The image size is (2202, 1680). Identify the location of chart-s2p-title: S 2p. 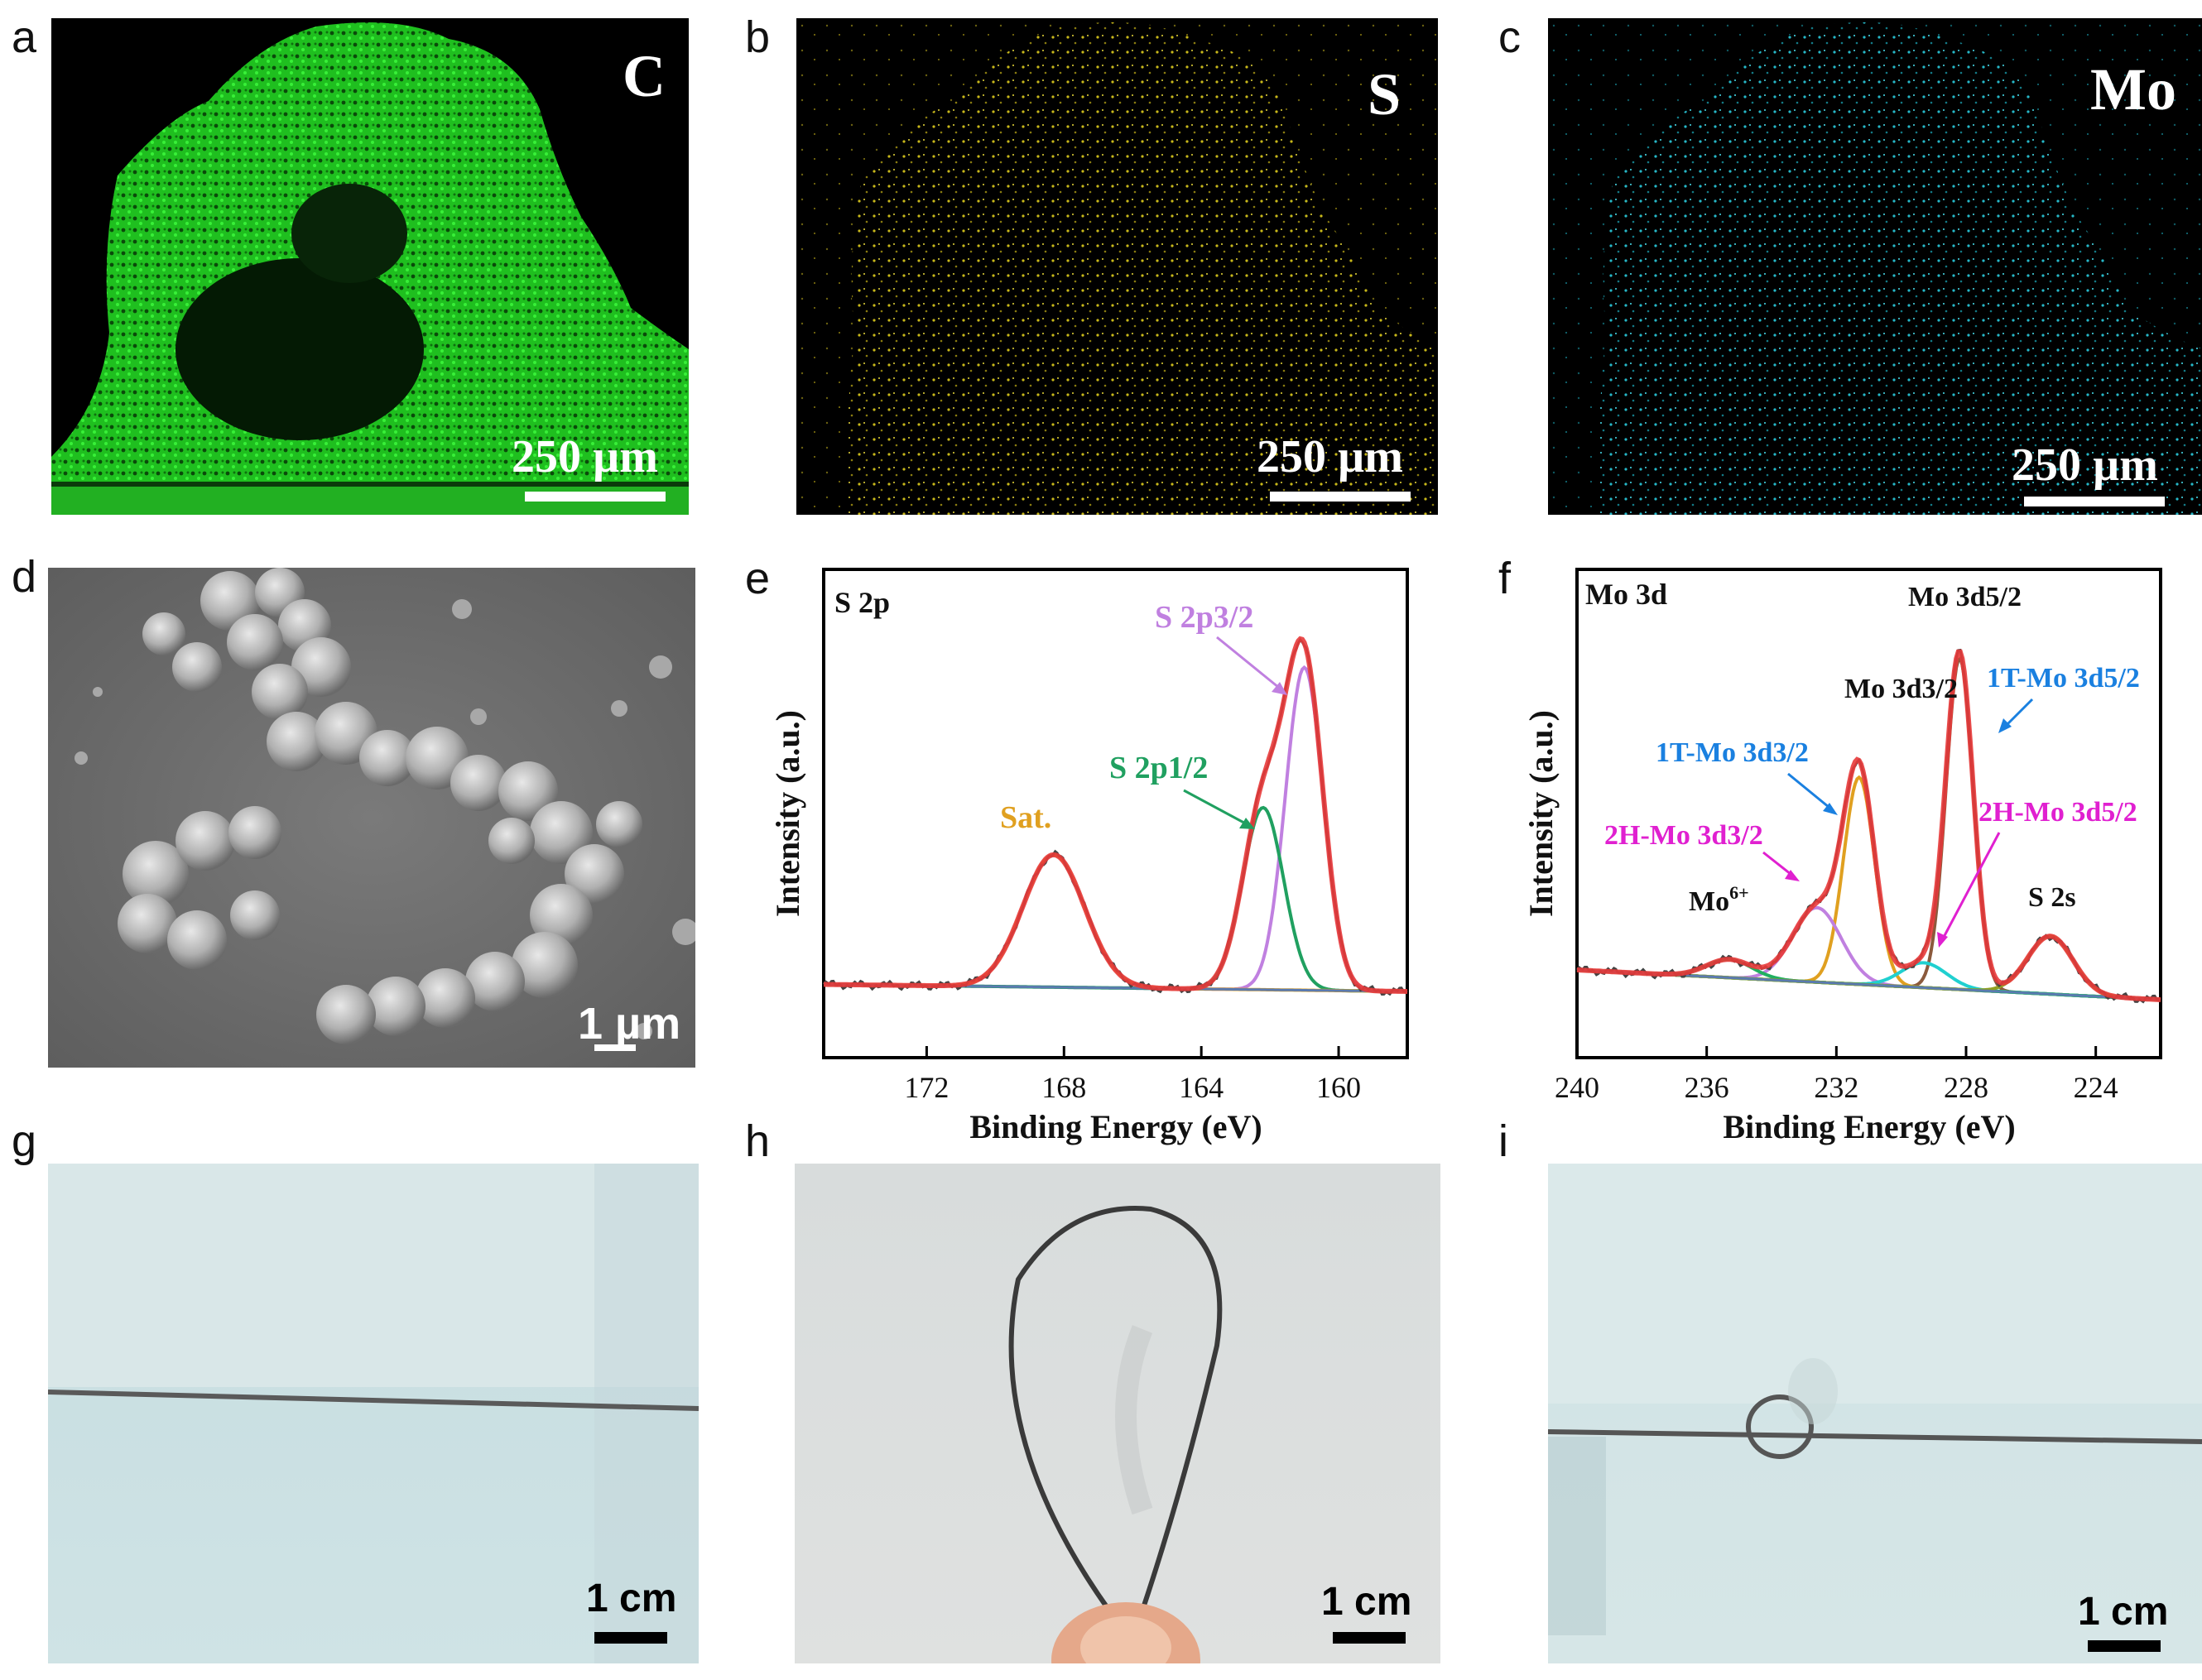
(862, 602).